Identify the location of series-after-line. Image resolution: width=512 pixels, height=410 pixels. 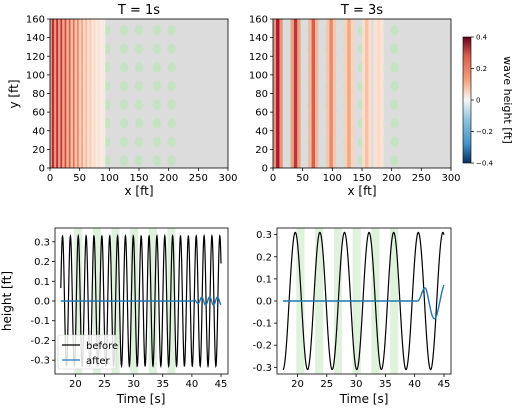
(141, 301).